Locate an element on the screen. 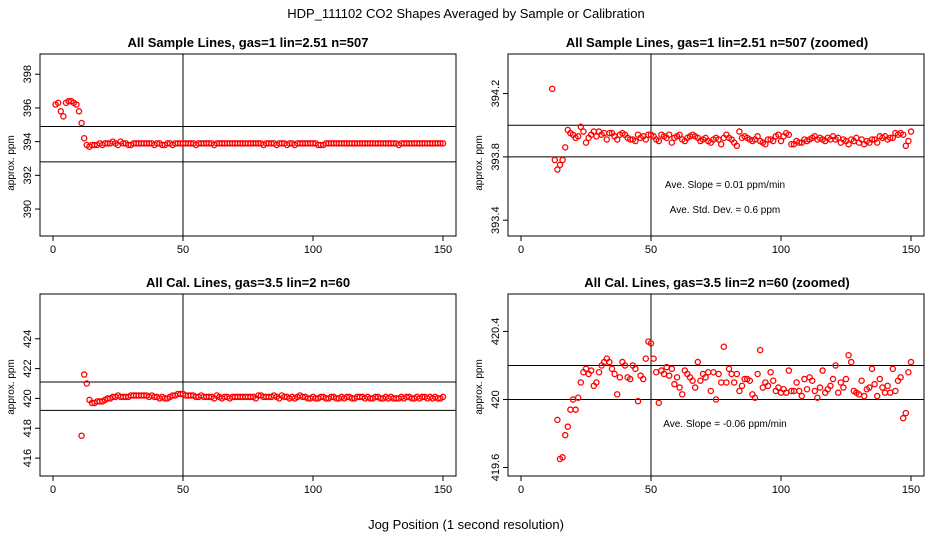 The width and height of the screenshot is (936, 540). y-tick-label: 420 is located at coordinates (496, 399).